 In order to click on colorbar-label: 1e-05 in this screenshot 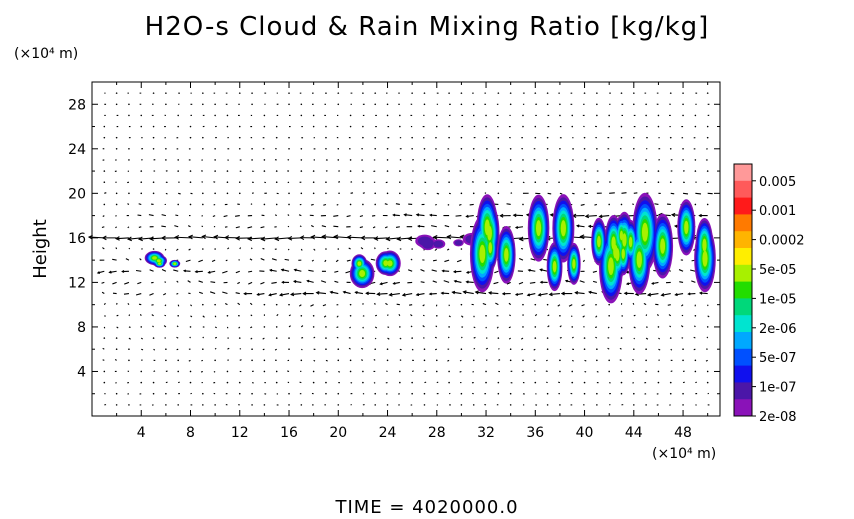, I will do `click(778, 299)`.